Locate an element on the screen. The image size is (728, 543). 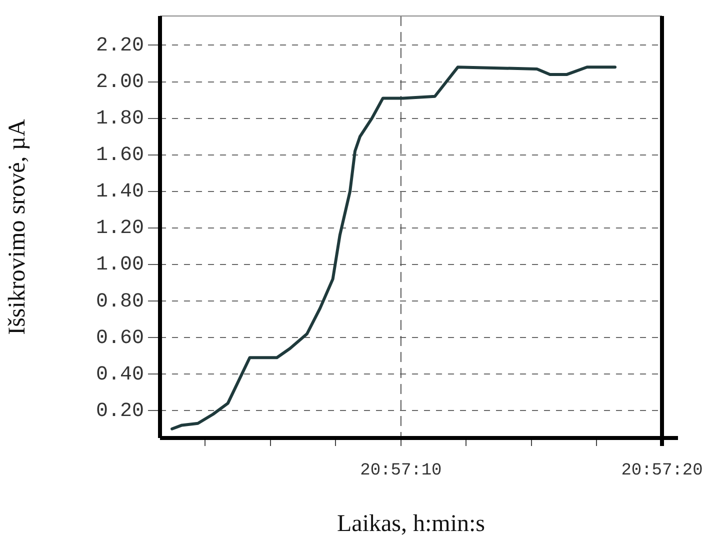
y-tick-label: 1.20 is located at coordinates (120, 228).